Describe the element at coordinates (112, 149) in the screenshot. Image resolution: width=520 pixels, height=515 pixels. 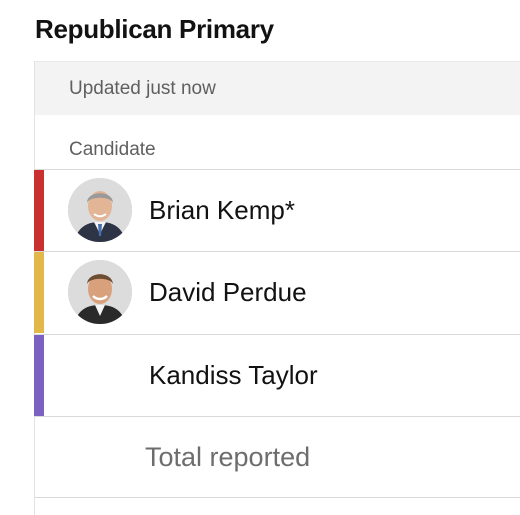
I see `candidate-column-header: Candidate` at that location.